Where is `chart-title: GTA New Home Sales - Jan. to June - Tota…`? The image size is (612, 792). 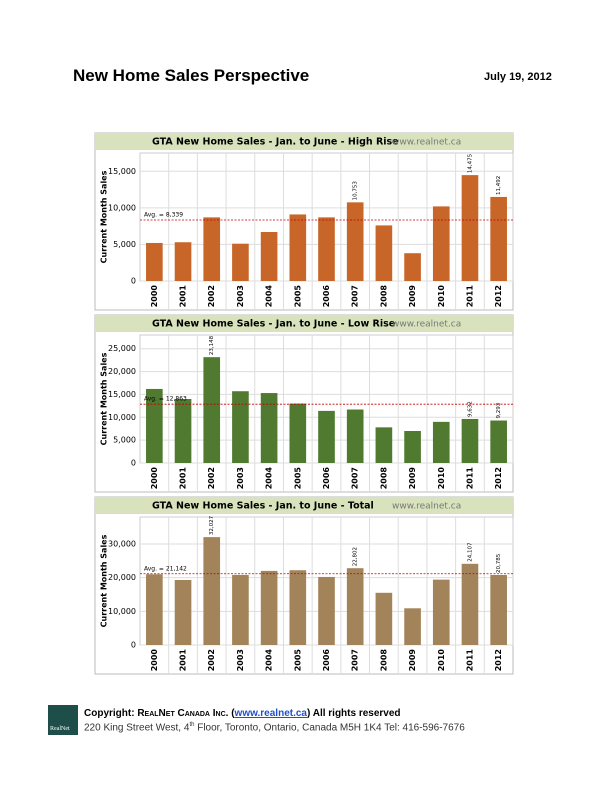
chart-title: GTA New Home Sales - Jan. to June - Tota… is located at coordinates (263, 506).